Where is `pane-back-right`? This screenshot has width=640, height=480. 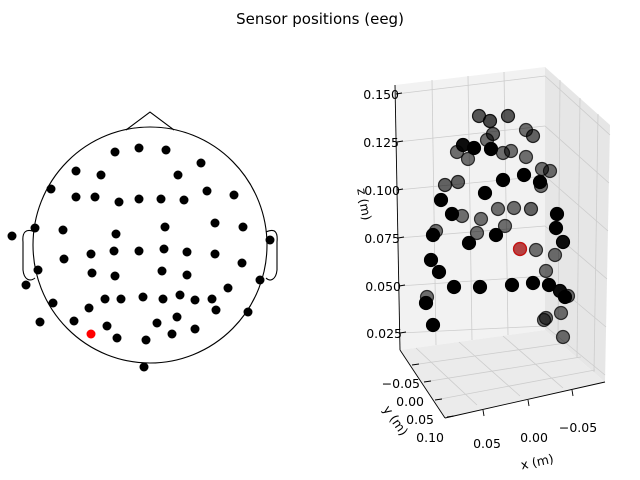
pane-back-right is located at coordinates (577, 224).